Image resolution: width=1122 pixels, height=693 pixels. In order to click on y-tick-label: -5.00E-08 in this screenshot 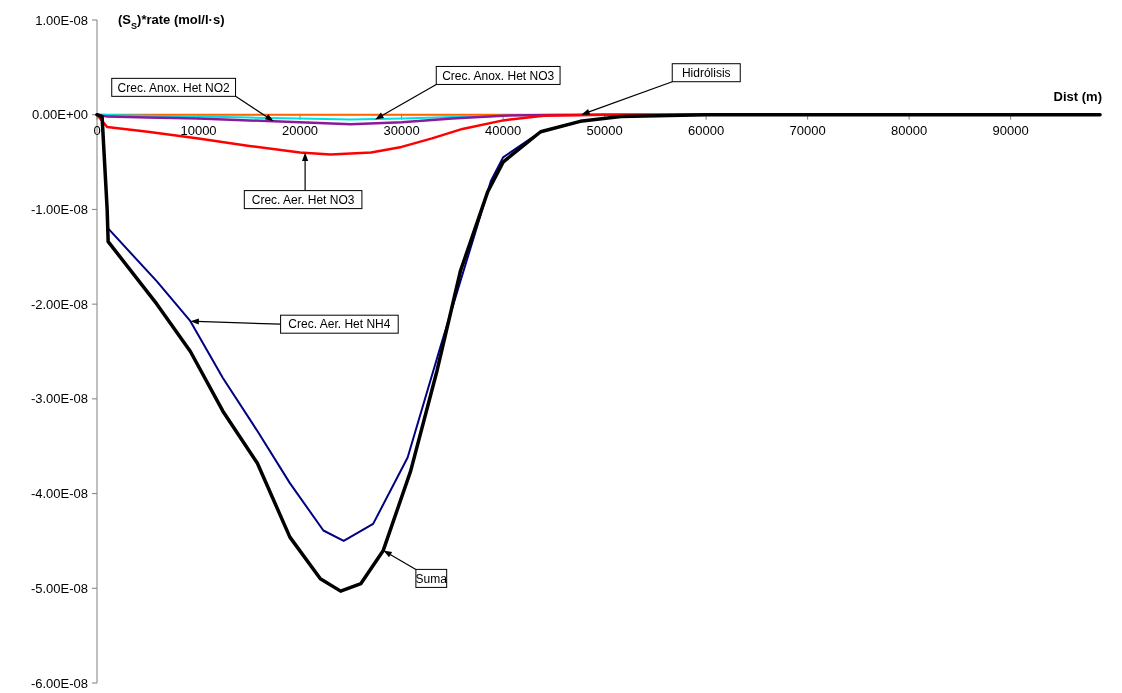, I will do `click(59, 588)`.